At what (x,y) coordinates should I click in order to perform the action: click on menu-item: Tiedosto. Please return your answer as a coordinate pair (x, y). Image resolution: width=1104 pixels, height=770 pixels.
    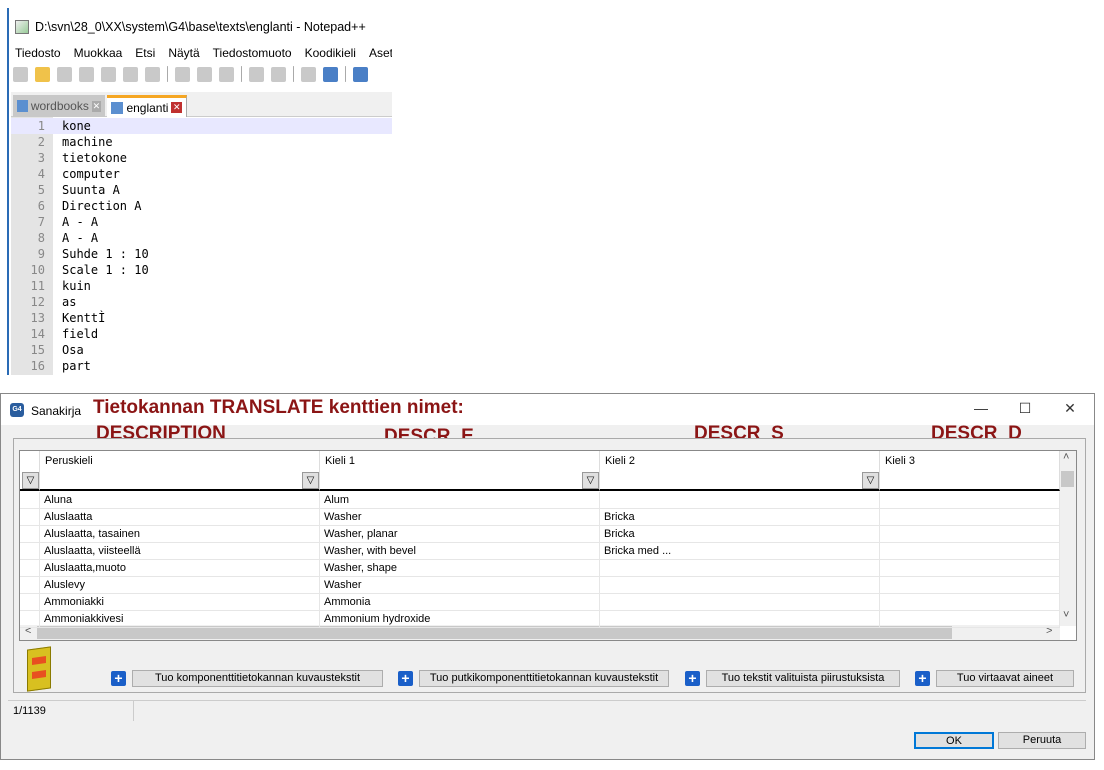
    Looking at the image, I should click on (38, 53).